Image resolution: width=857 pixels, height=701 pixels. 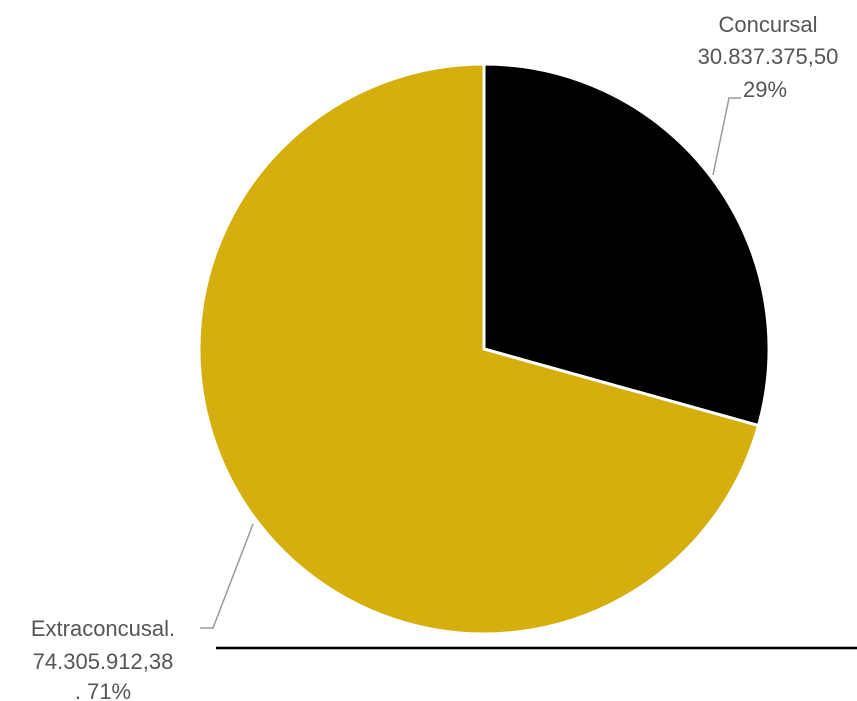 What do you see at coordinates (103, 628) in the screenshot?
I see `label-extraconcusal-category: Extraconcusal.` at bounding box center [103, 628].